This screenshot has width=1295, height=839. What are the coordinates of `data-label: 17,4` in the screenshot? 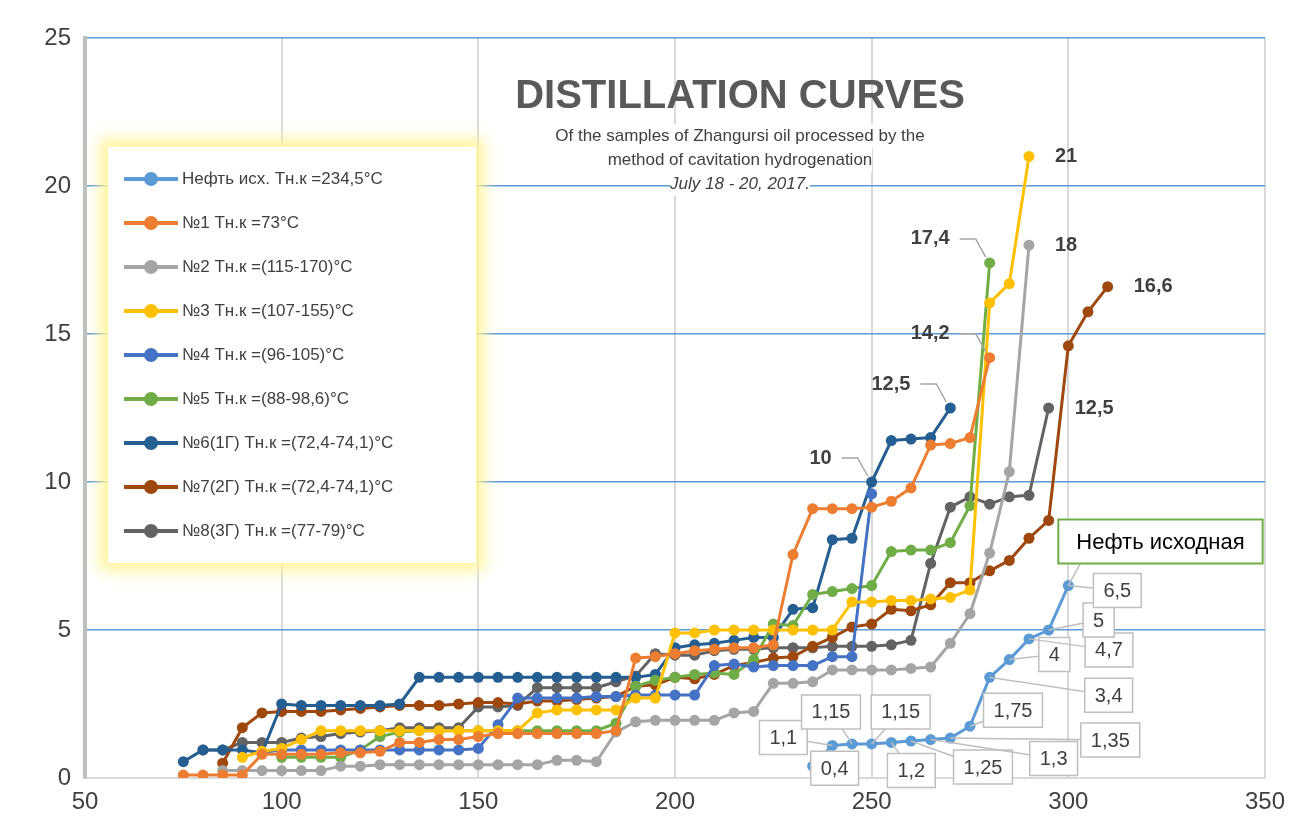 It's located at (930, 237).